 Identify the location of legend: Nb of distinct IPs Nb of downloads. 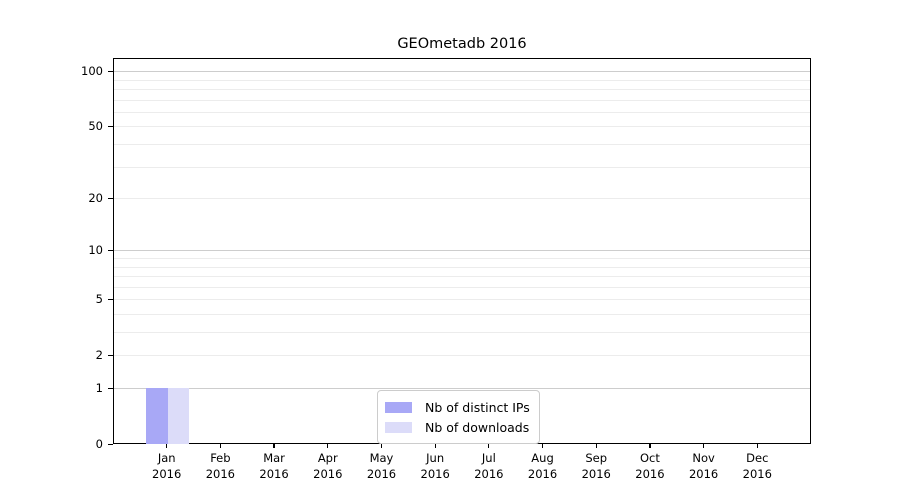
(458, 417).